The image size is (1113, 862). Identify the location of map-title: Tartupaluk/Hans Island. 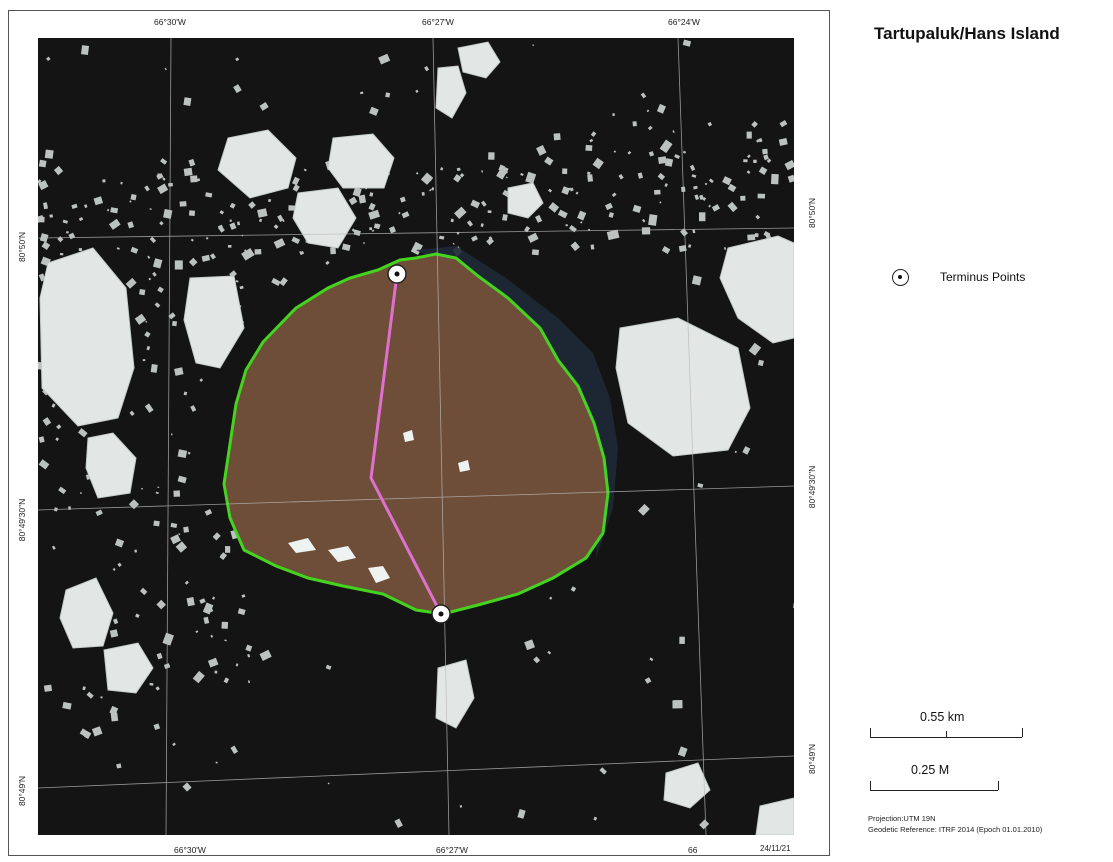
(967, 33).